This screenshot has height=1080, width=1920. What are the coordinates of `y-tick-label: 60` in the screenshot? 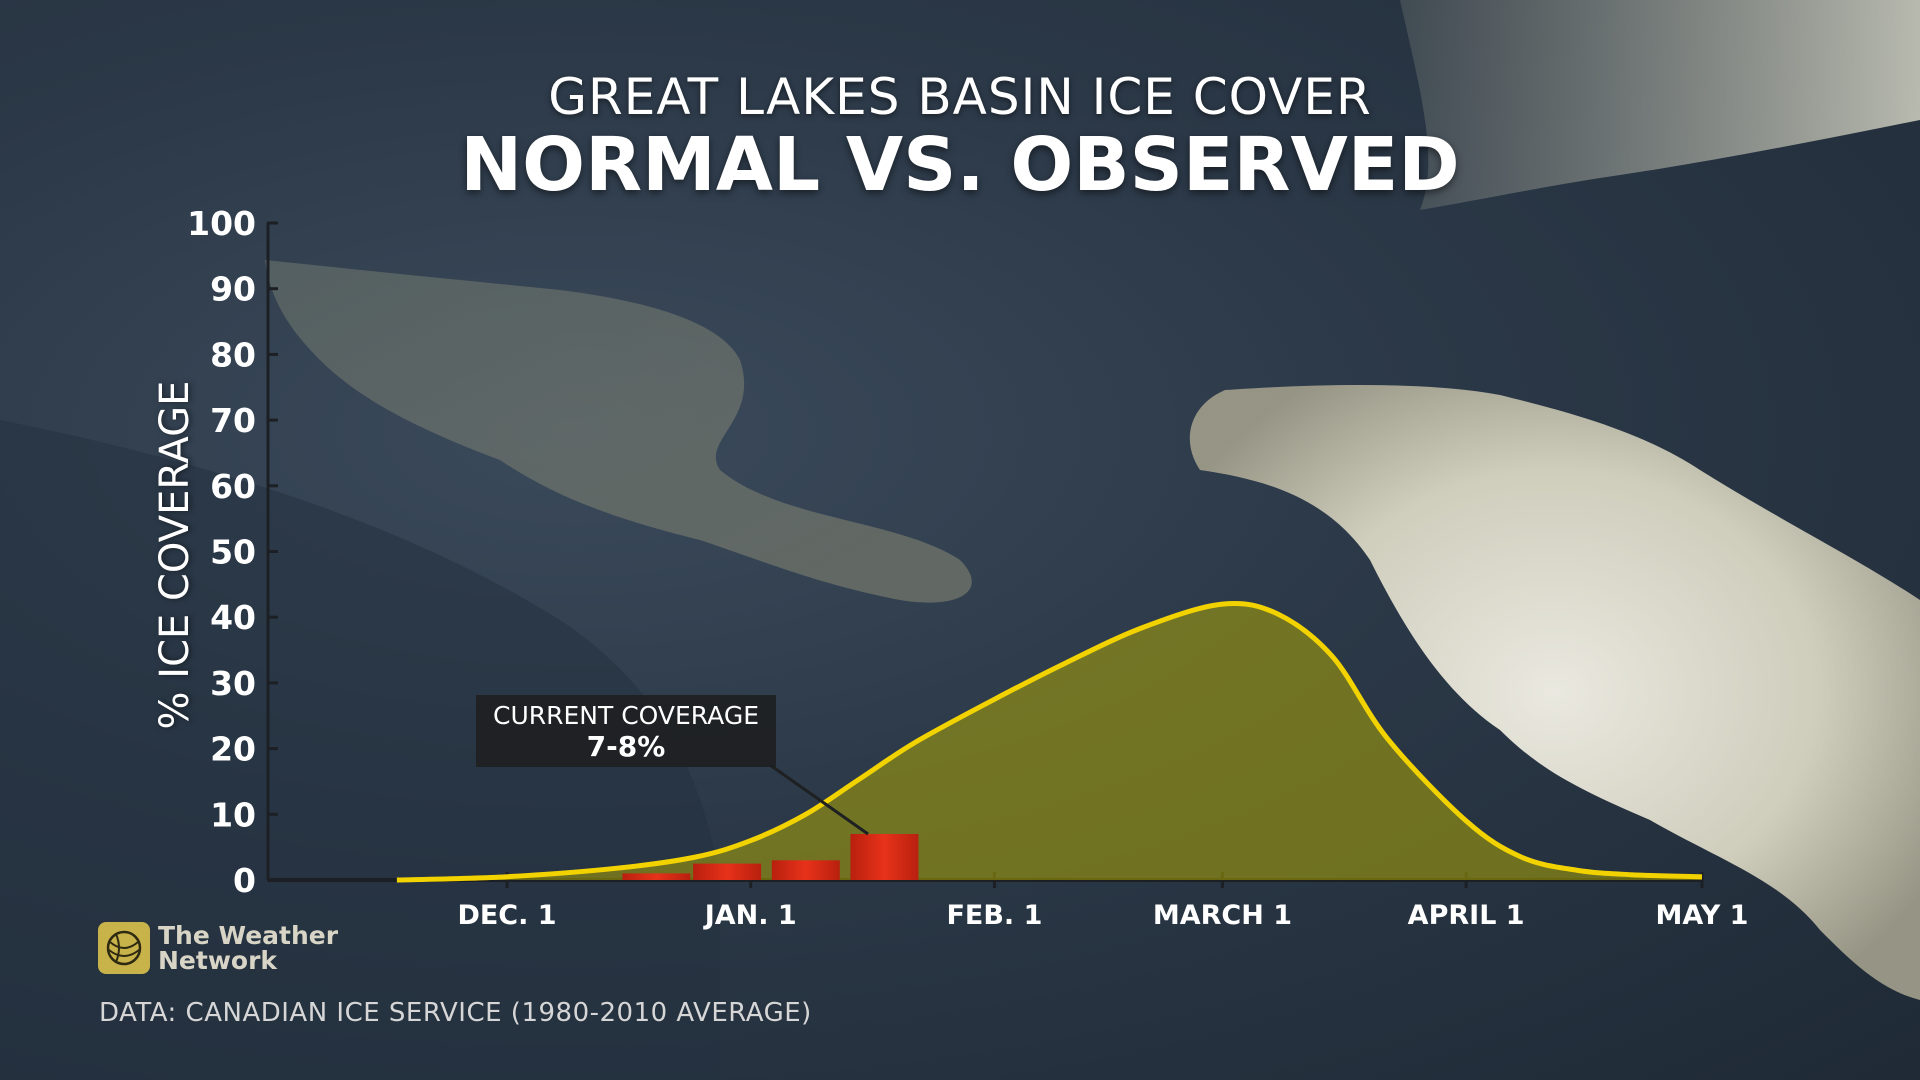 It's located at (233, 486).